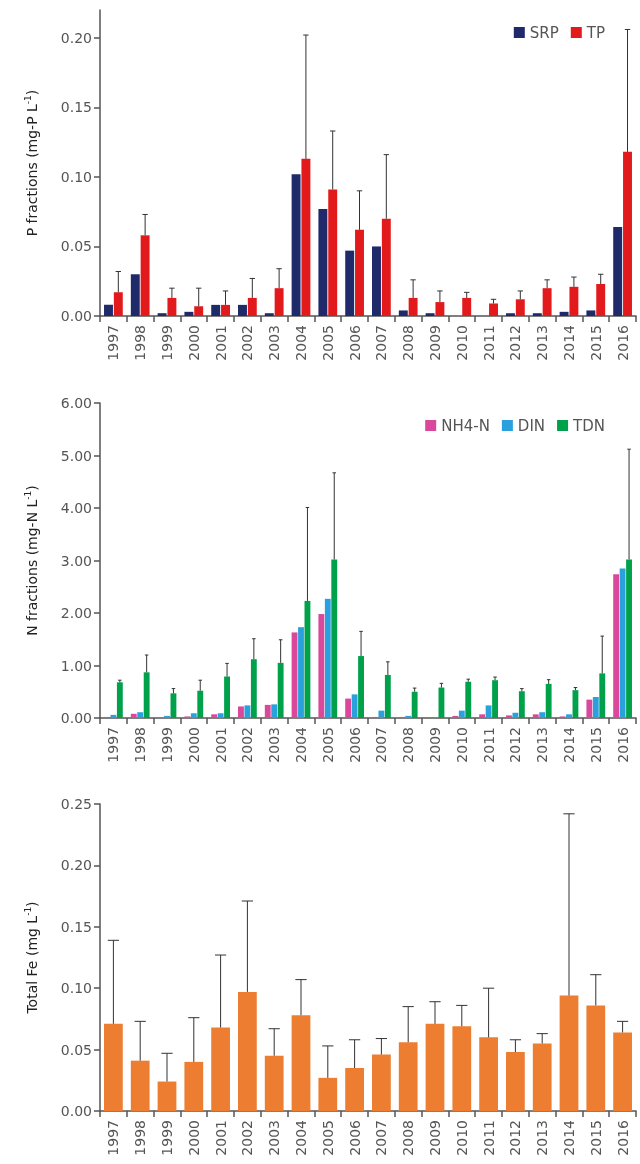 This screenshot has height=1164, width=640. What do you see at coordinates (76, 804) in the screenshot?
I see `y-tick-label: 0.25` at bounding box center [76, 804].